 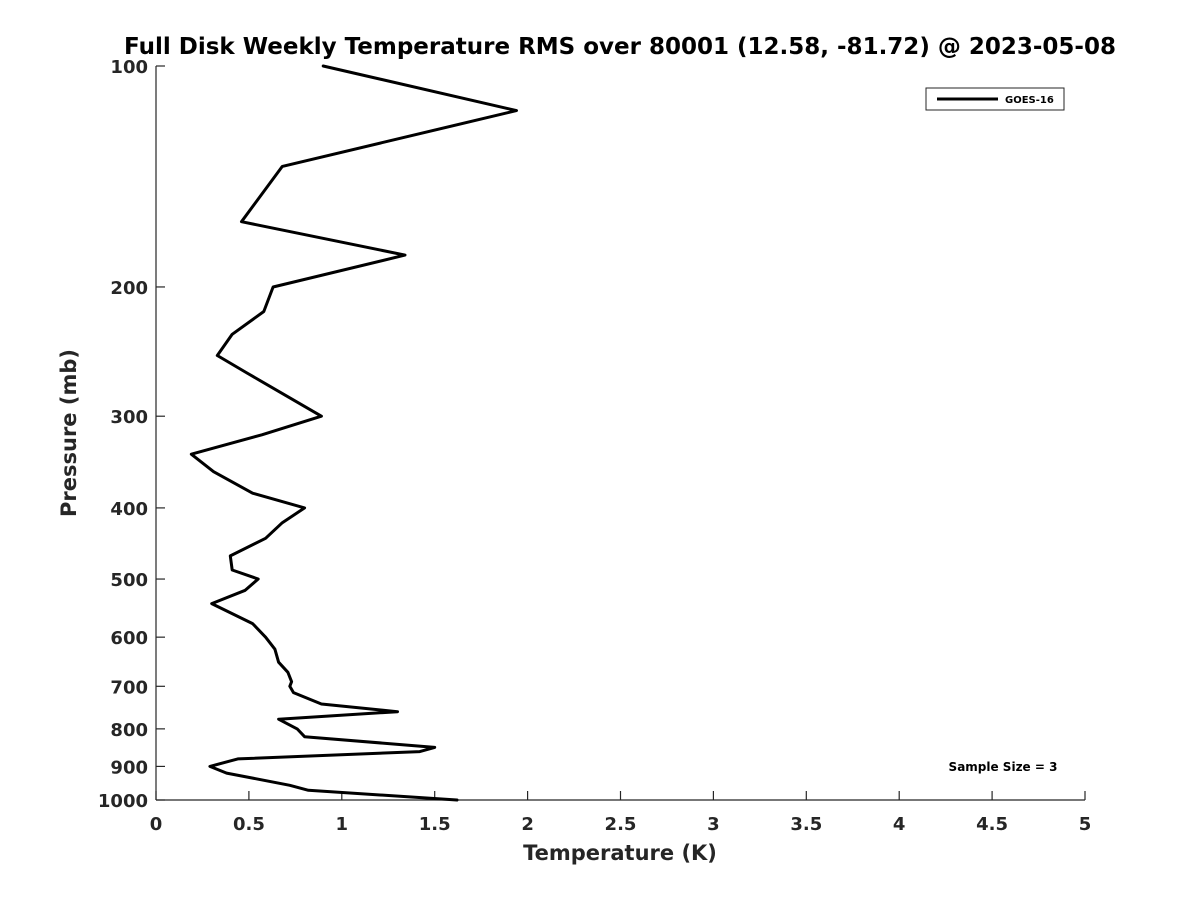 What do you see at coordinates (129, 730) in the screenshot?
I see `y-tick-label: 800` at bounding box center [129, 730].